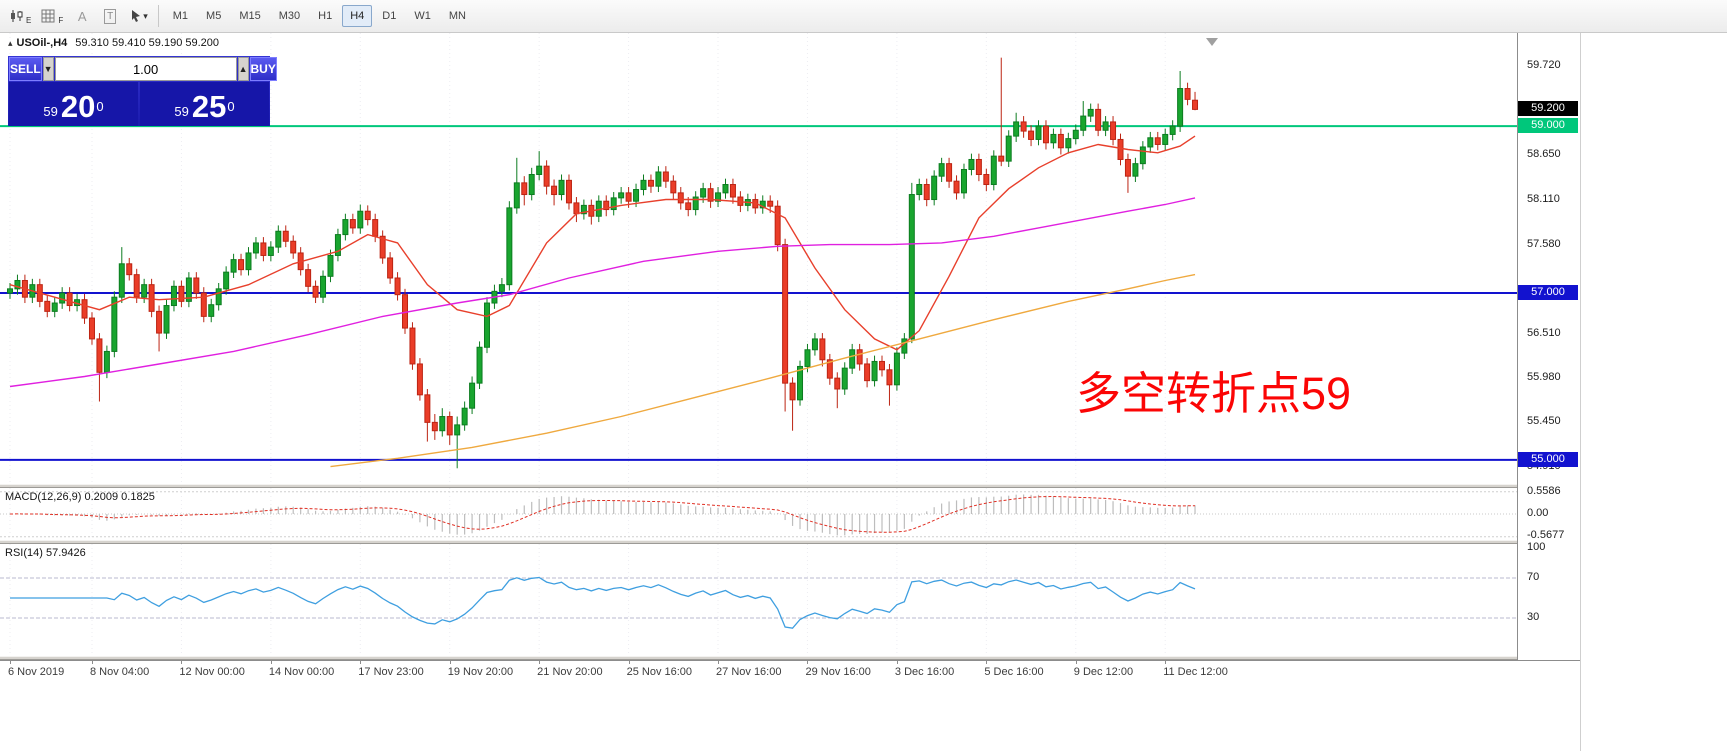 The height and width of the screenshot is (751, 1727). Describe the element at coordinates (263, 69) in the screenshot. I see `buy-button: BUY` at that location.